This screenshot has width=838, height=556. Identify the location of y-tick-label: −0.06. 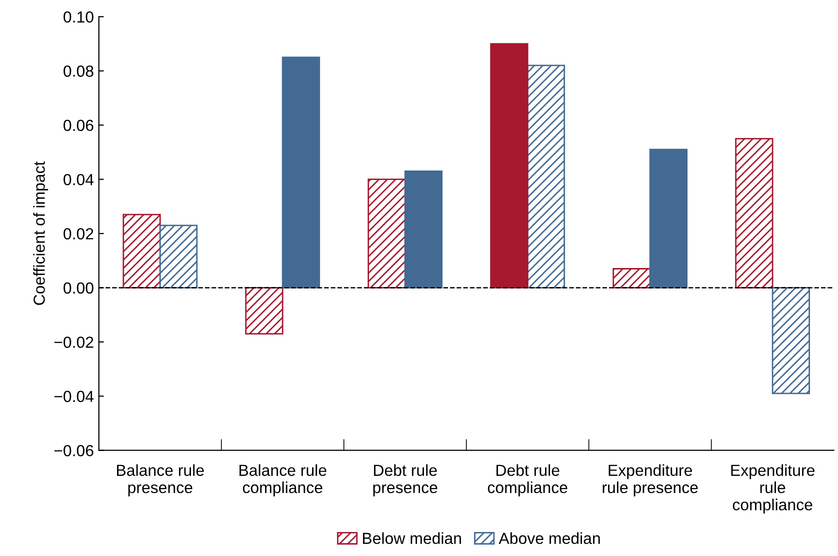
(74, 450).